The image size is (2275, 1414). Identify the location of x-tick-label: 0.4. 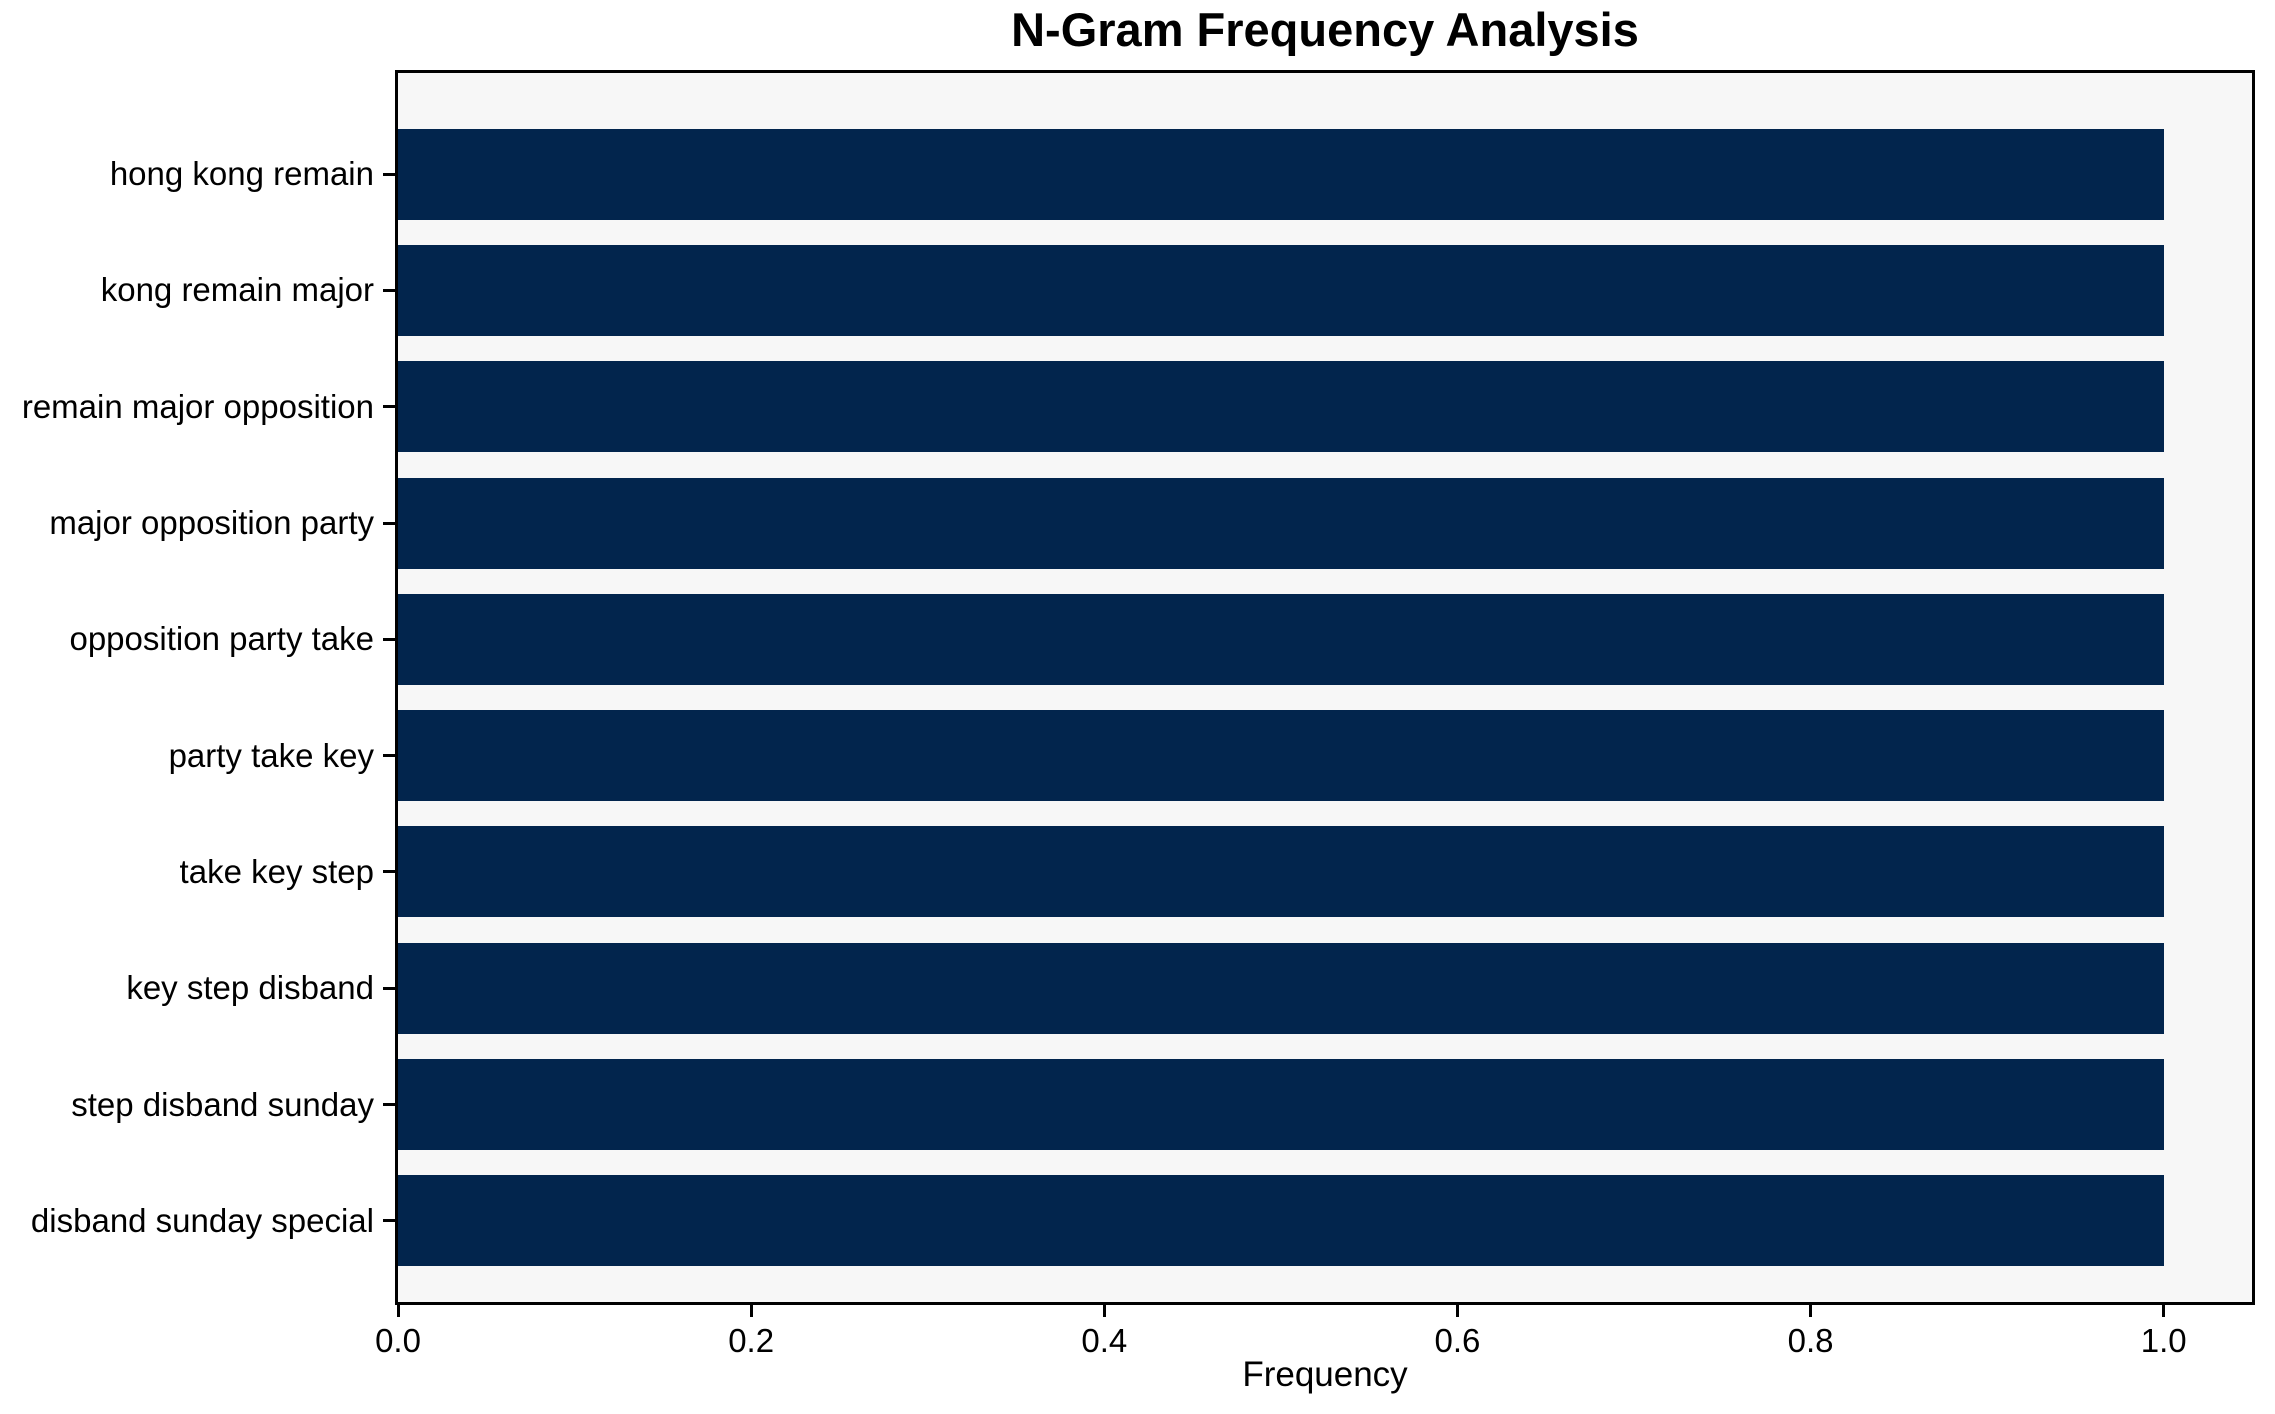
(1104, 1340).